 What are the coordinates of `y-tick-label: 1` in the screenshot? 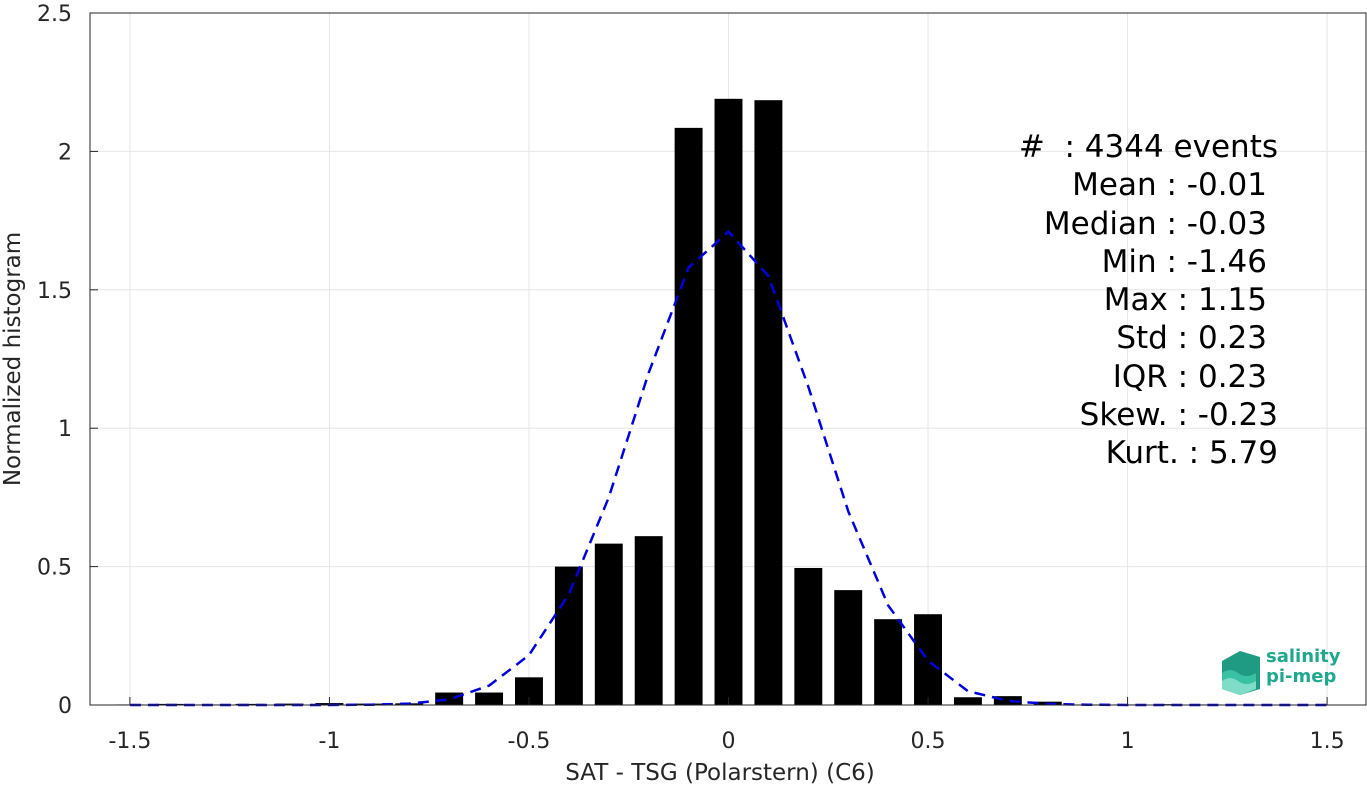 It's located at (65, 429).